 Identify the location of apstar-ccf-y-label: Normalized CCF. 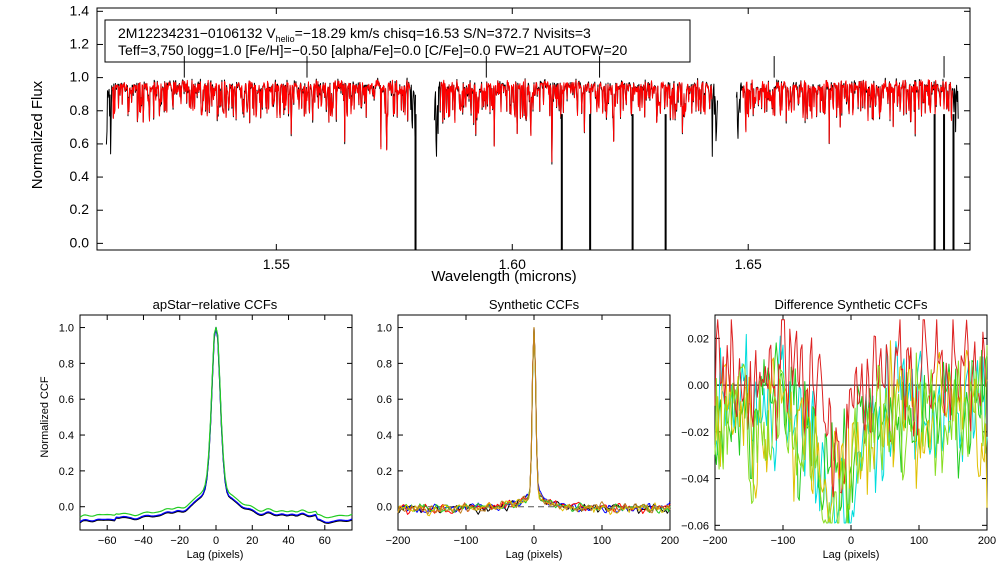
(45, 417).